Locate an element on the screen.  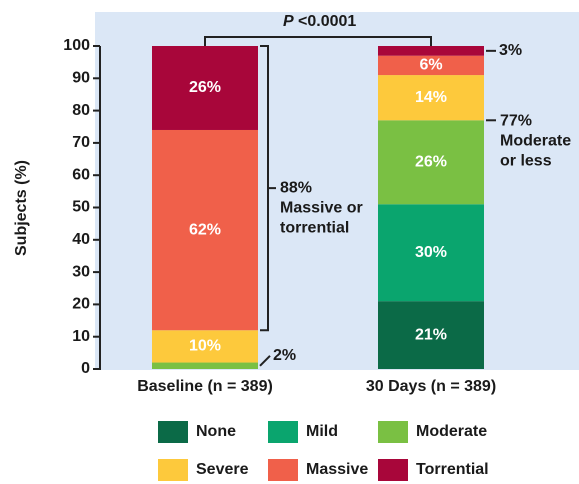
y-tick-label: 30 is located at coordinates (81, 271).